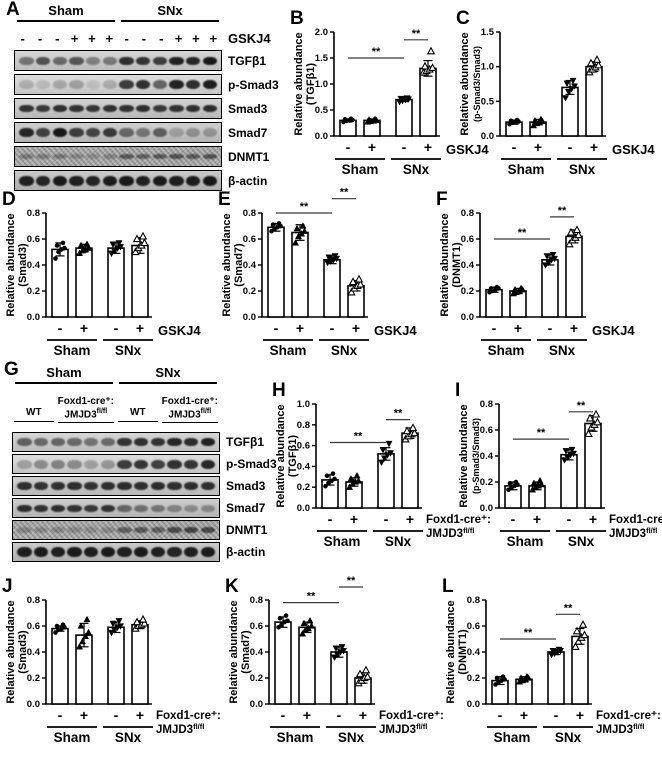 This screenshot has width=662, height=759. I want to click on subgroup-label-line2: JMJD3fl/fl, so click(190, 413).